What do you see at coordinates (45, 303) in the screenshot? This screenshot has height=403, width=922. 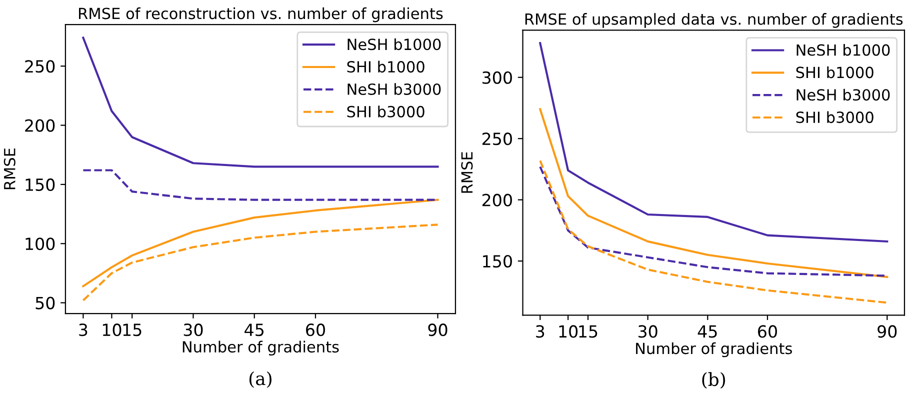 I see `y-tick-label: 50` at bounding box center [45, 303].